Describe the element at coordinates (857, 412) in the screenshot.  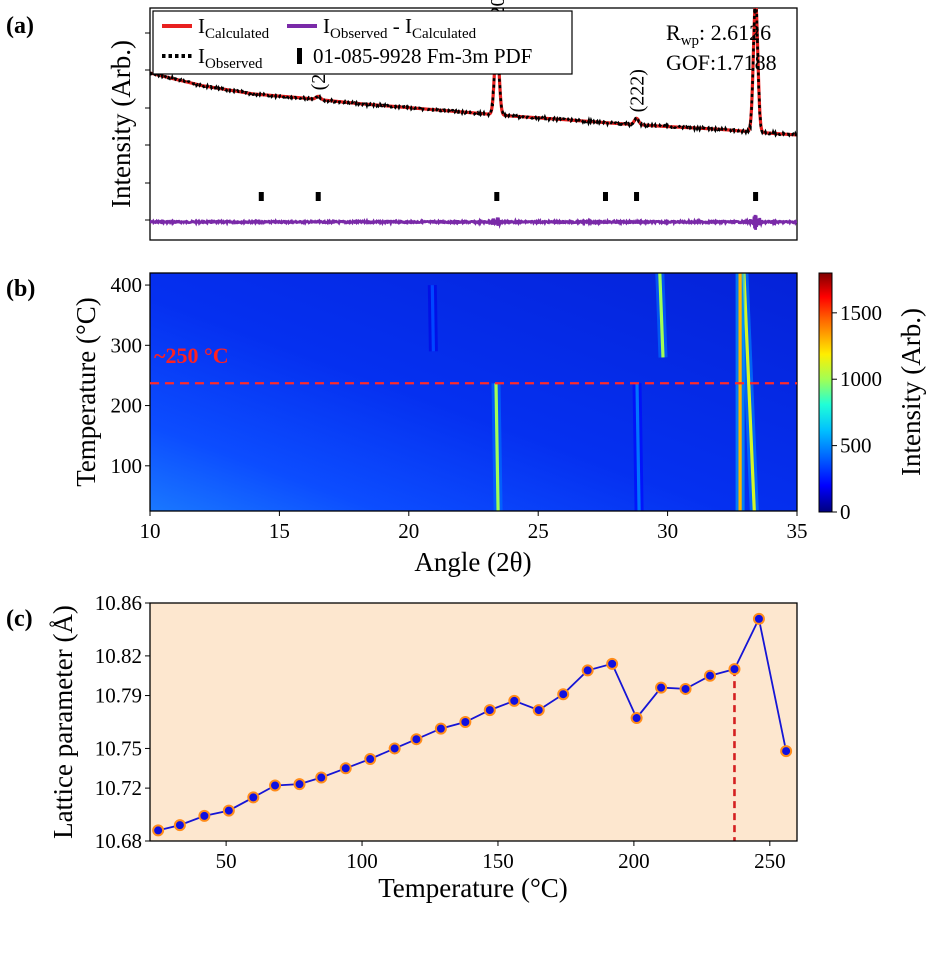
I see `colorbar-ticks: 0 500 1000 1500` at that location.